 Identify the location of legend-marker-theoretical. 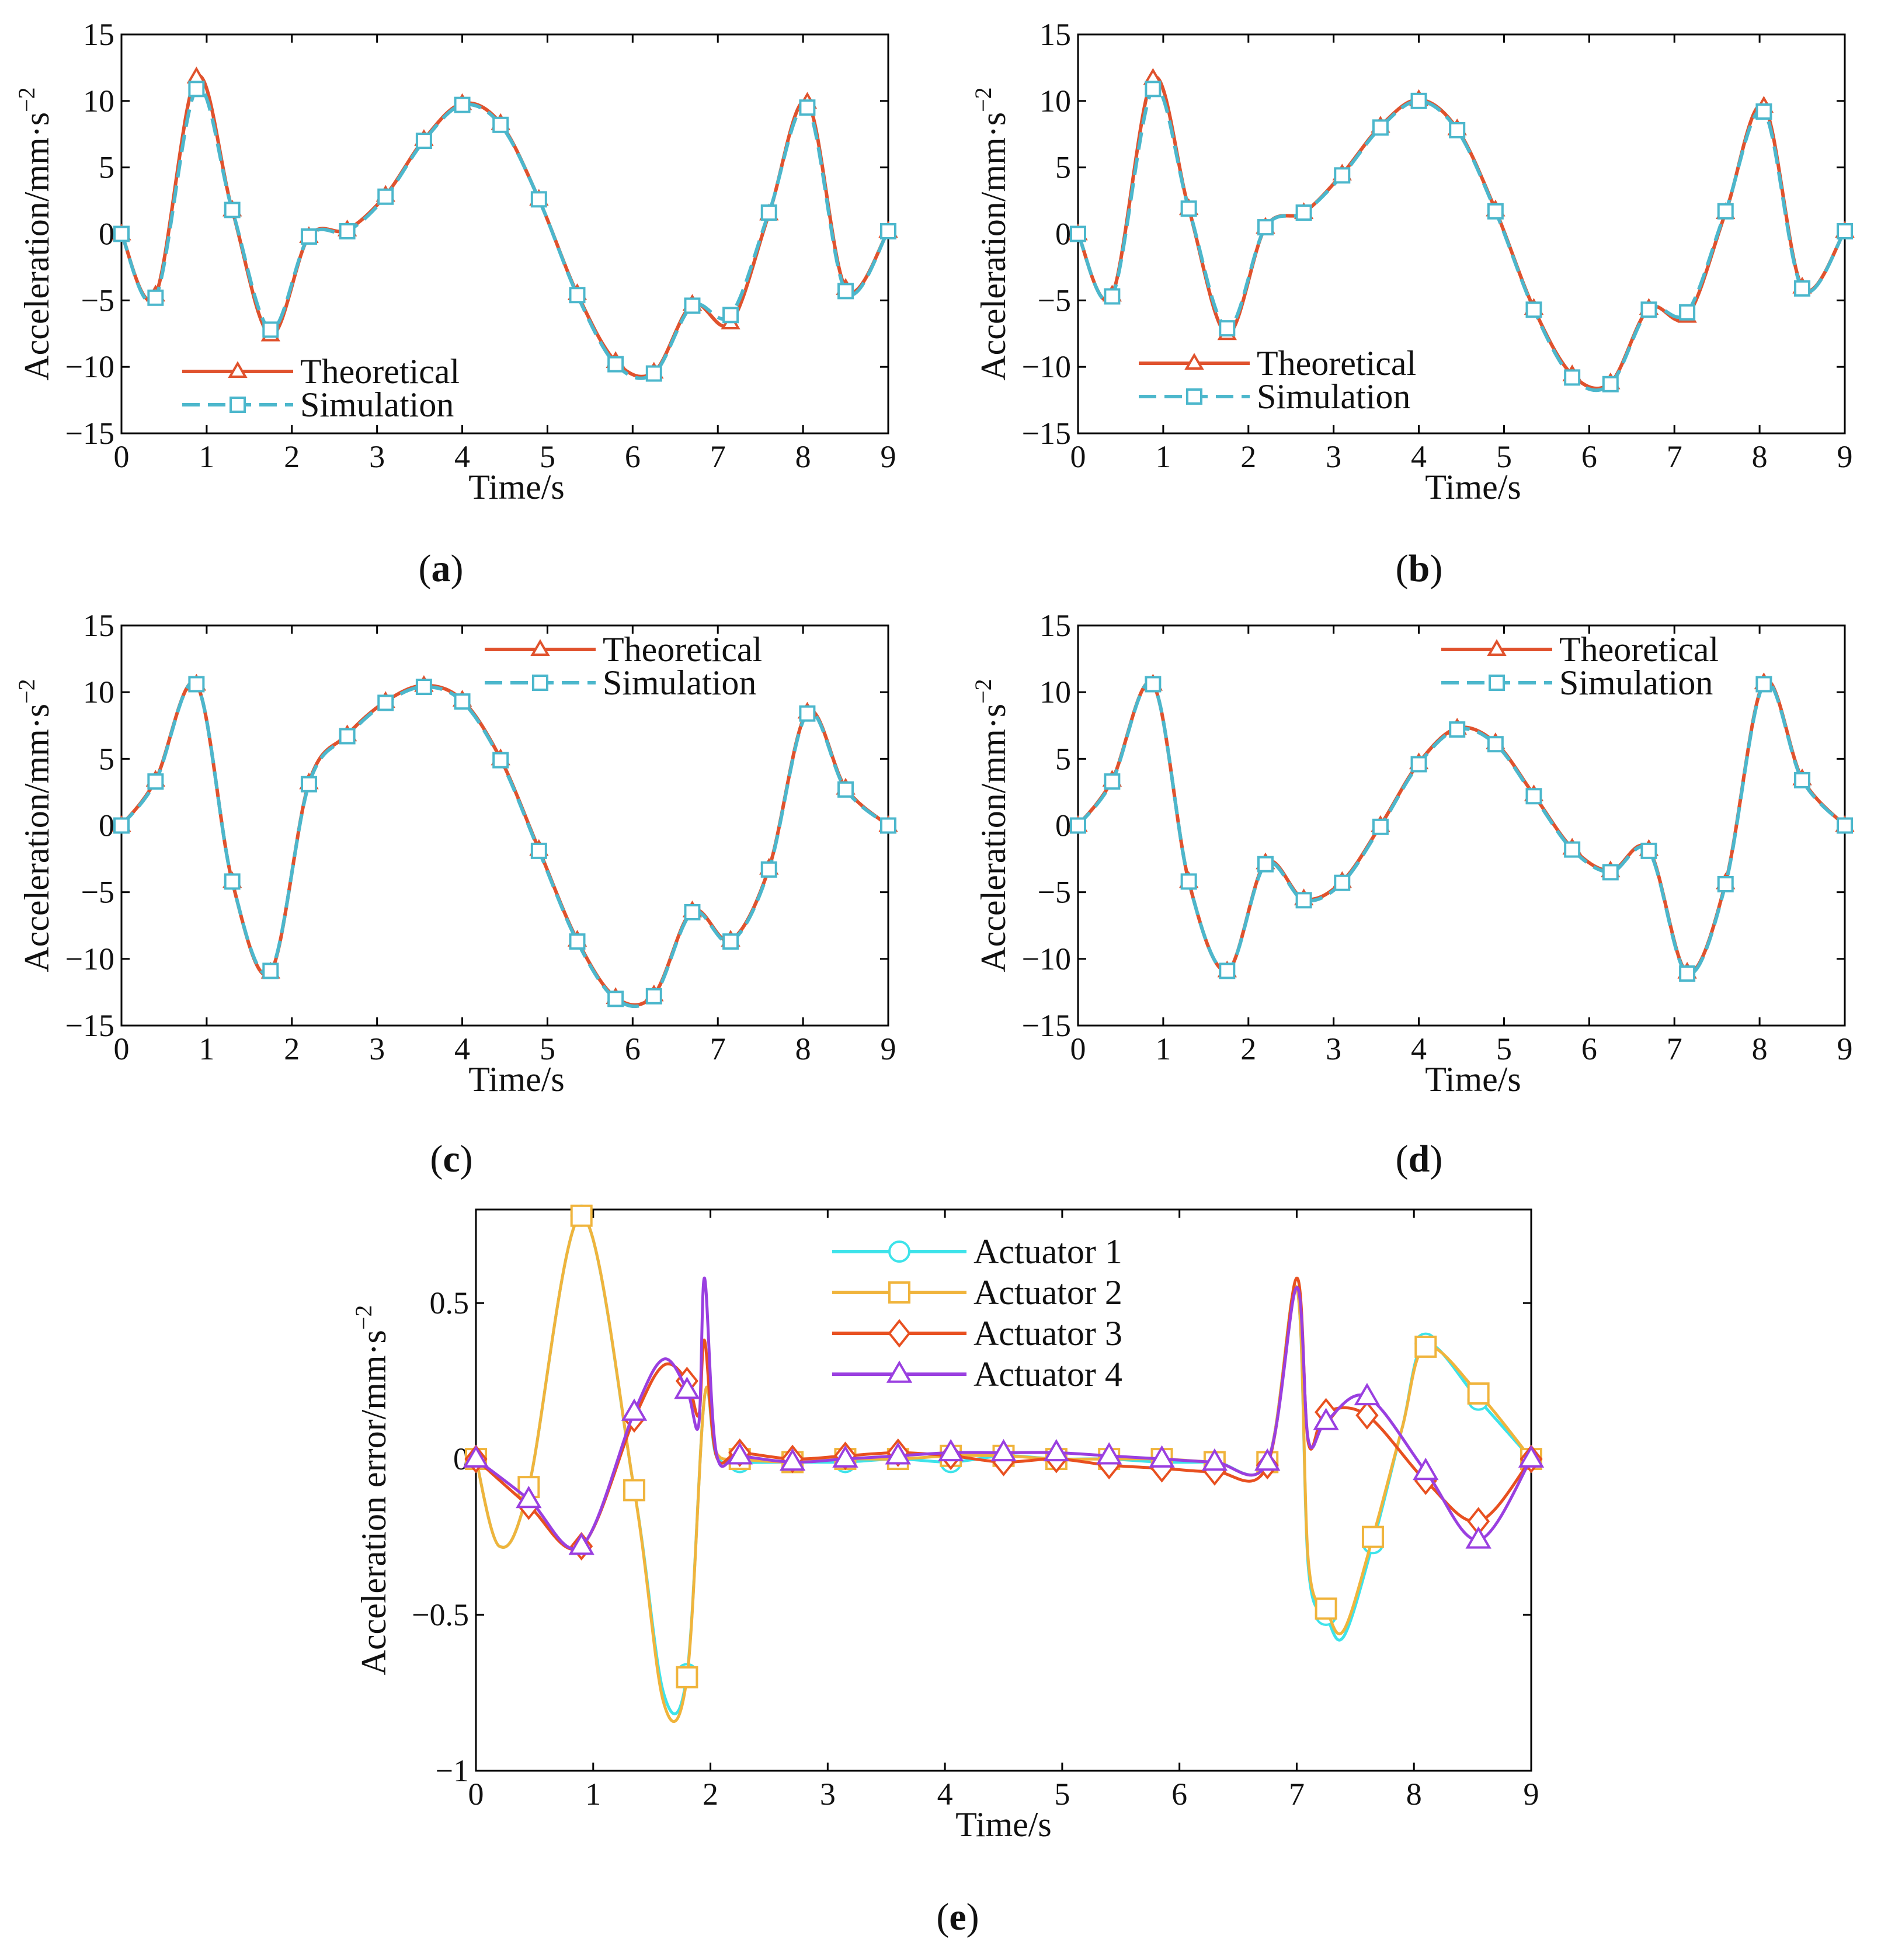
(238, 369).